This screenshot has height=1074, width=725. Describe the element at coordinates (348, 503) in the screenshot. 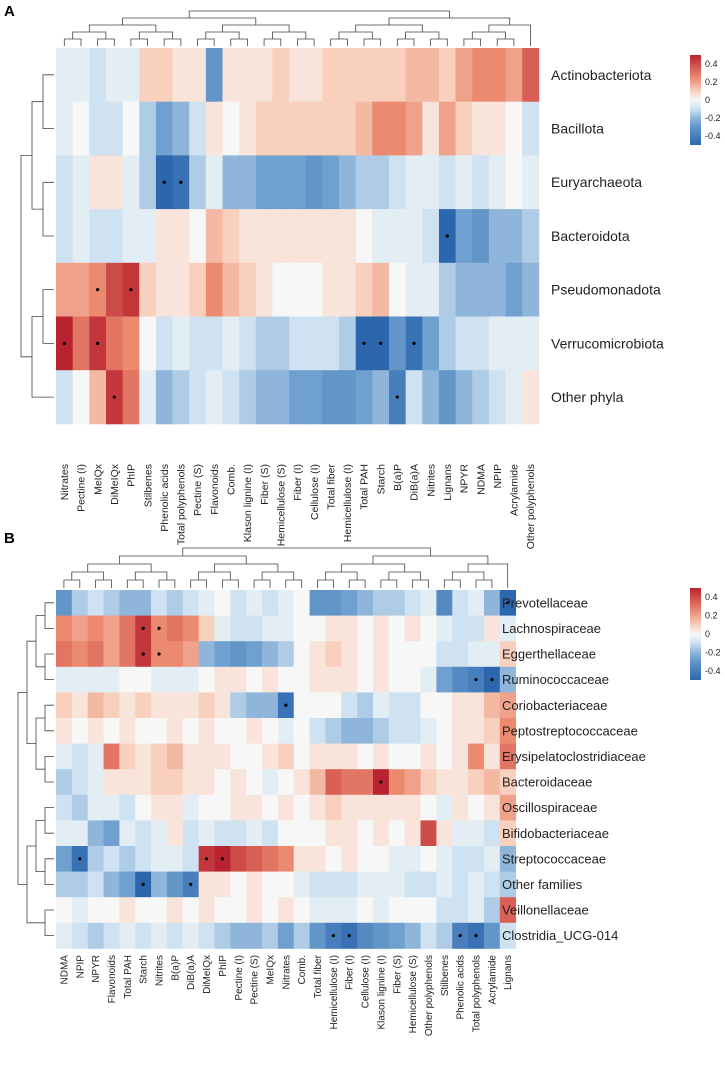

I see `column-label: Hemicellulose (I)` at that location.